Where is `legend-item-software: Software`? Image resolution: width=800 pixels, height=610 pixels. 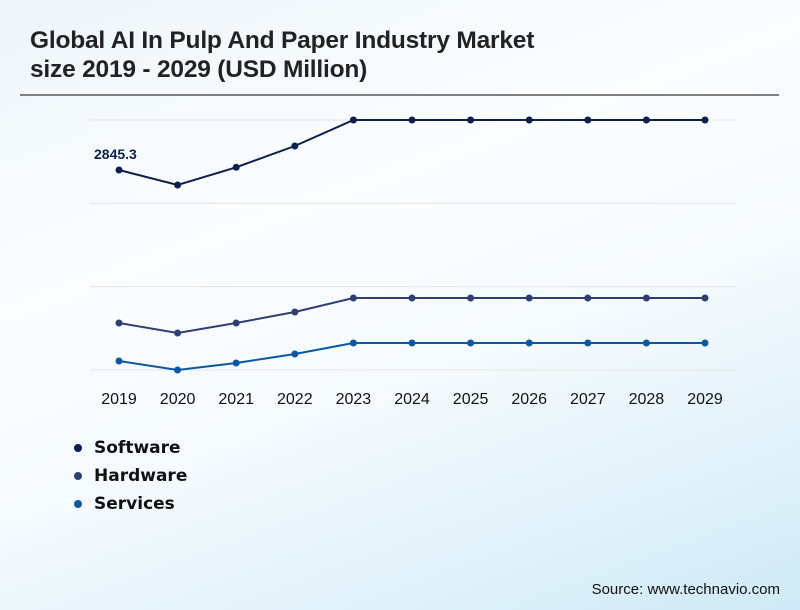 legend-item-software: Software is located at coordinates (128, 448).